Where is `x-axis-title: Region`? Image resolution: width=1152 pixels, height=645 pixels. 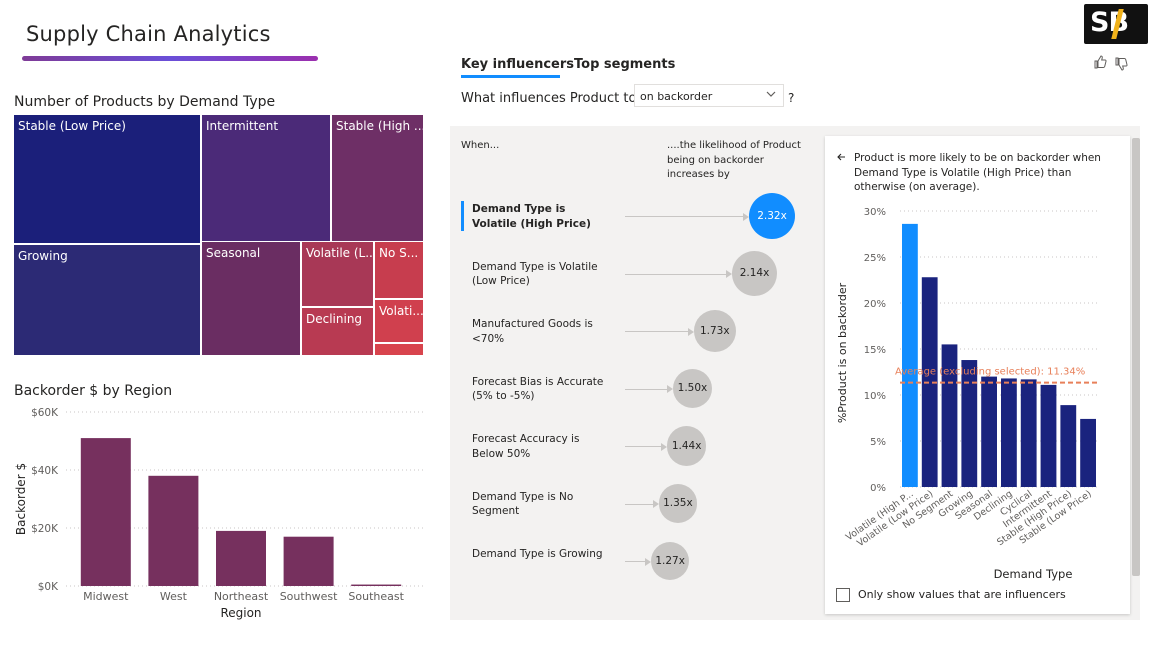
x-axis-title: Region is located at coordinates (240, 613).